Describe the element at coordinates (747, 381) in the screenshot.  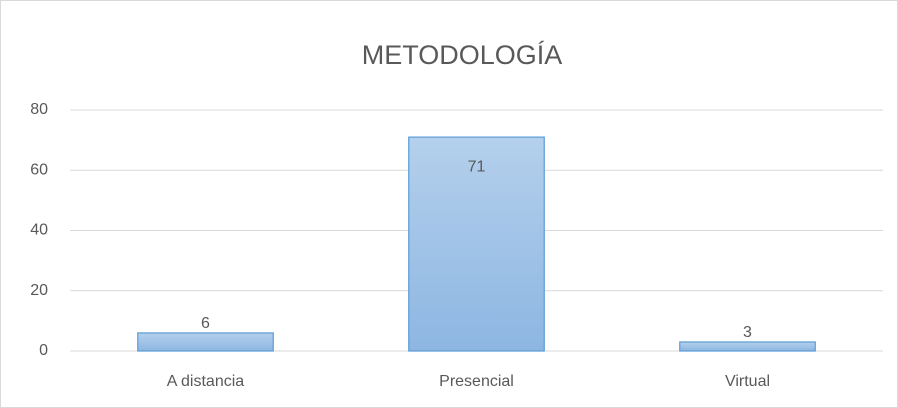
I see `x-tick-label: Virtual` at that location.